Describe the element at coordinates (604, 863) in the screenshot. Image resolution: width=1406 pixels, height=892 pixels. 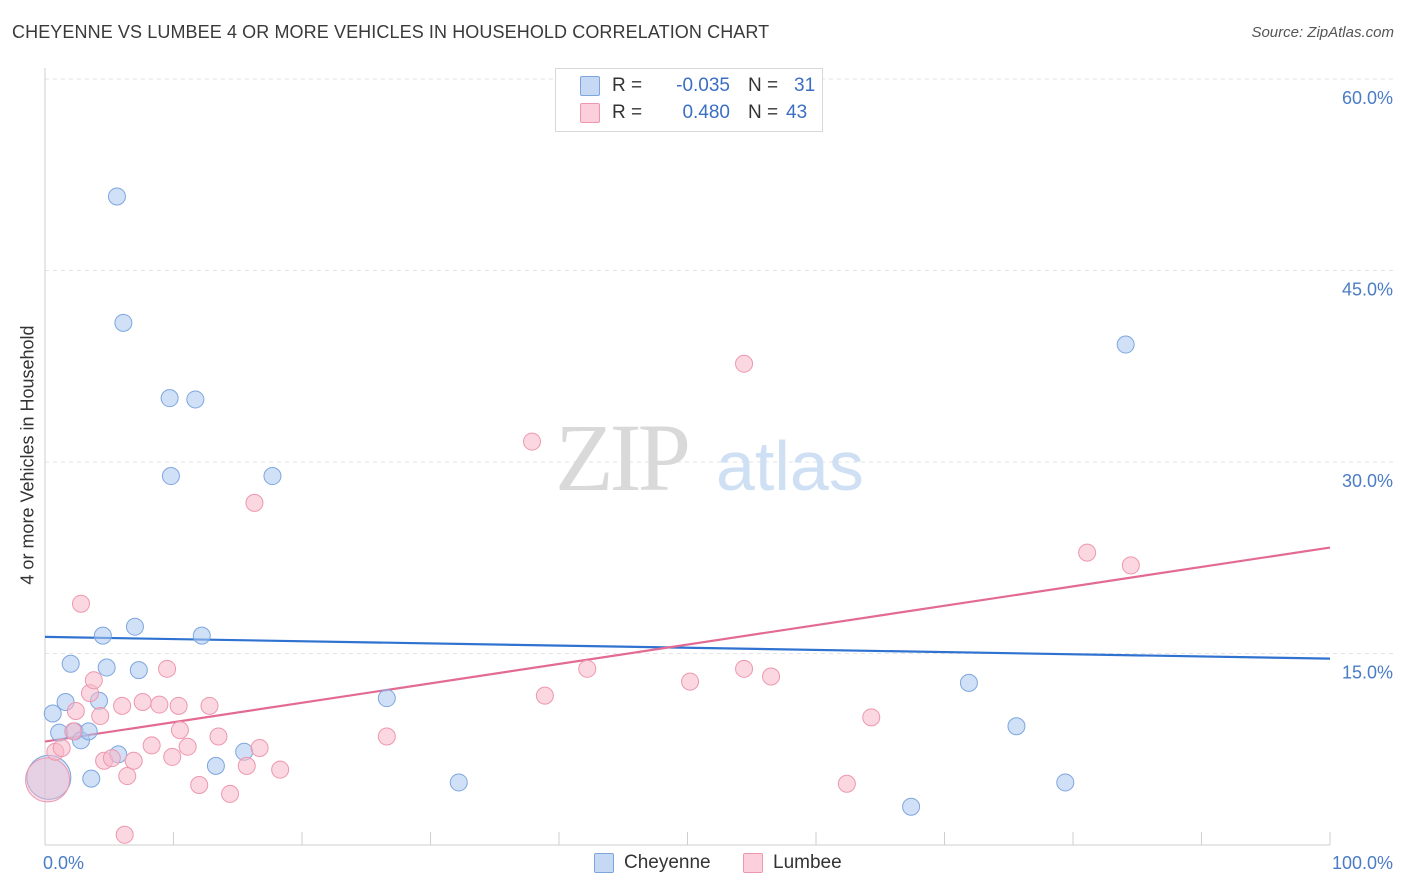
I see `cheyenne-legend-icon` at that location.